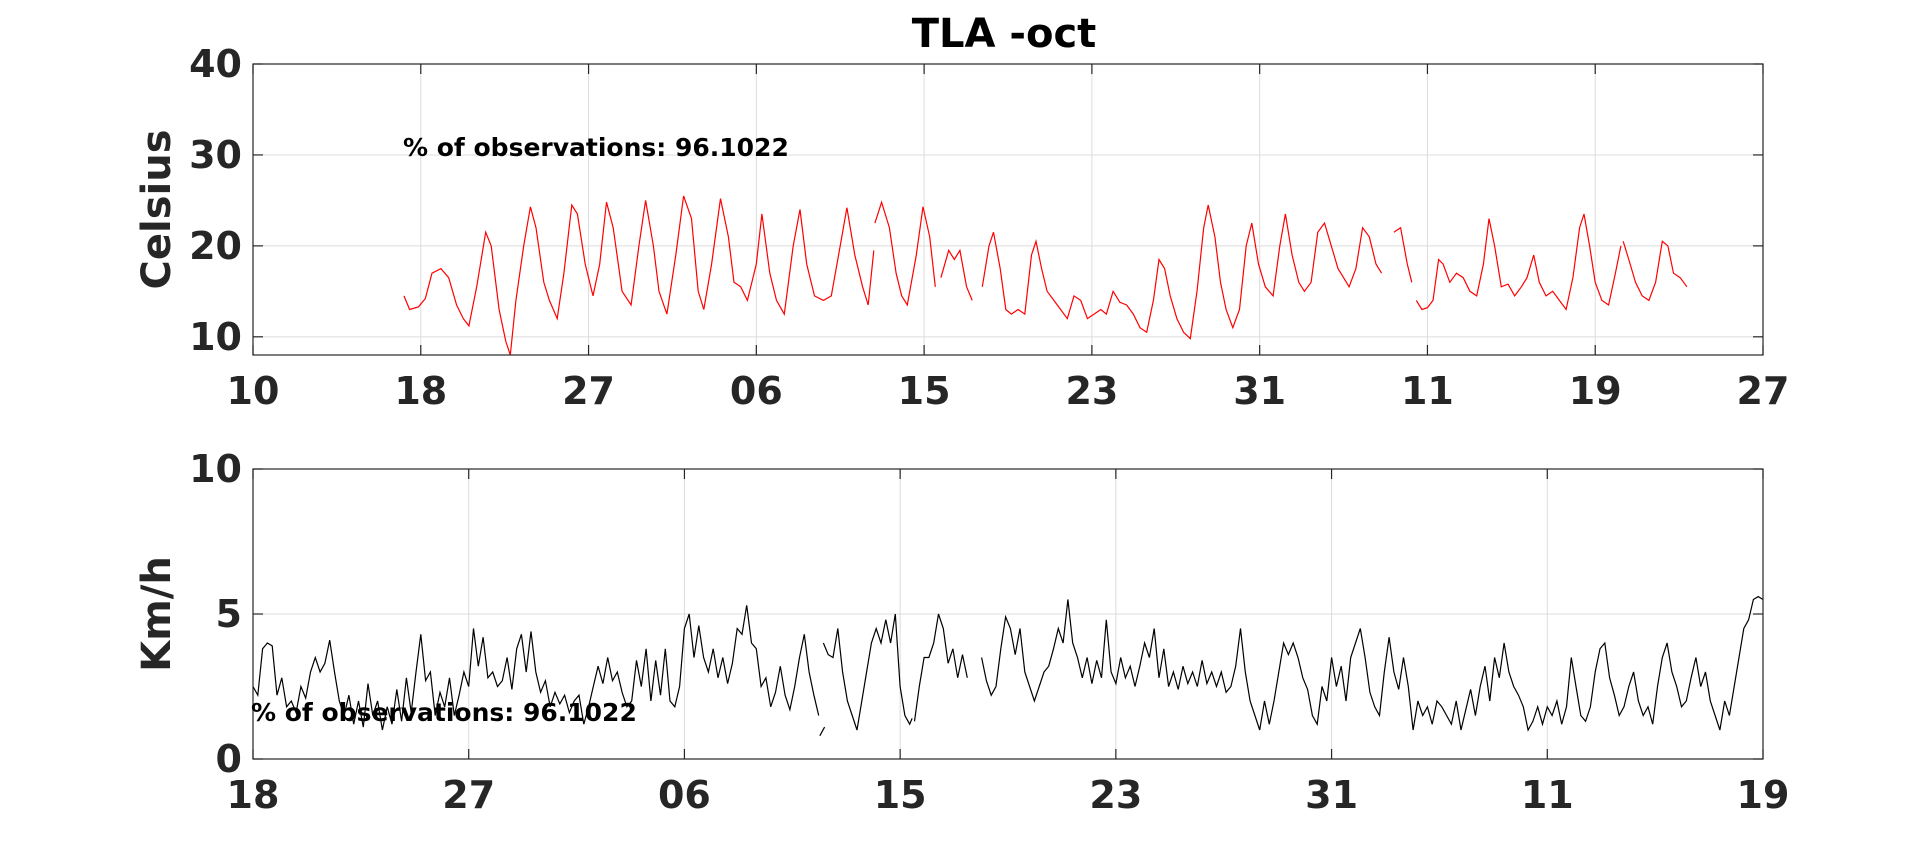  Describe the element at coordinates (229, 759) in the screenshot. I see `y-tick-label: 0` at that location.